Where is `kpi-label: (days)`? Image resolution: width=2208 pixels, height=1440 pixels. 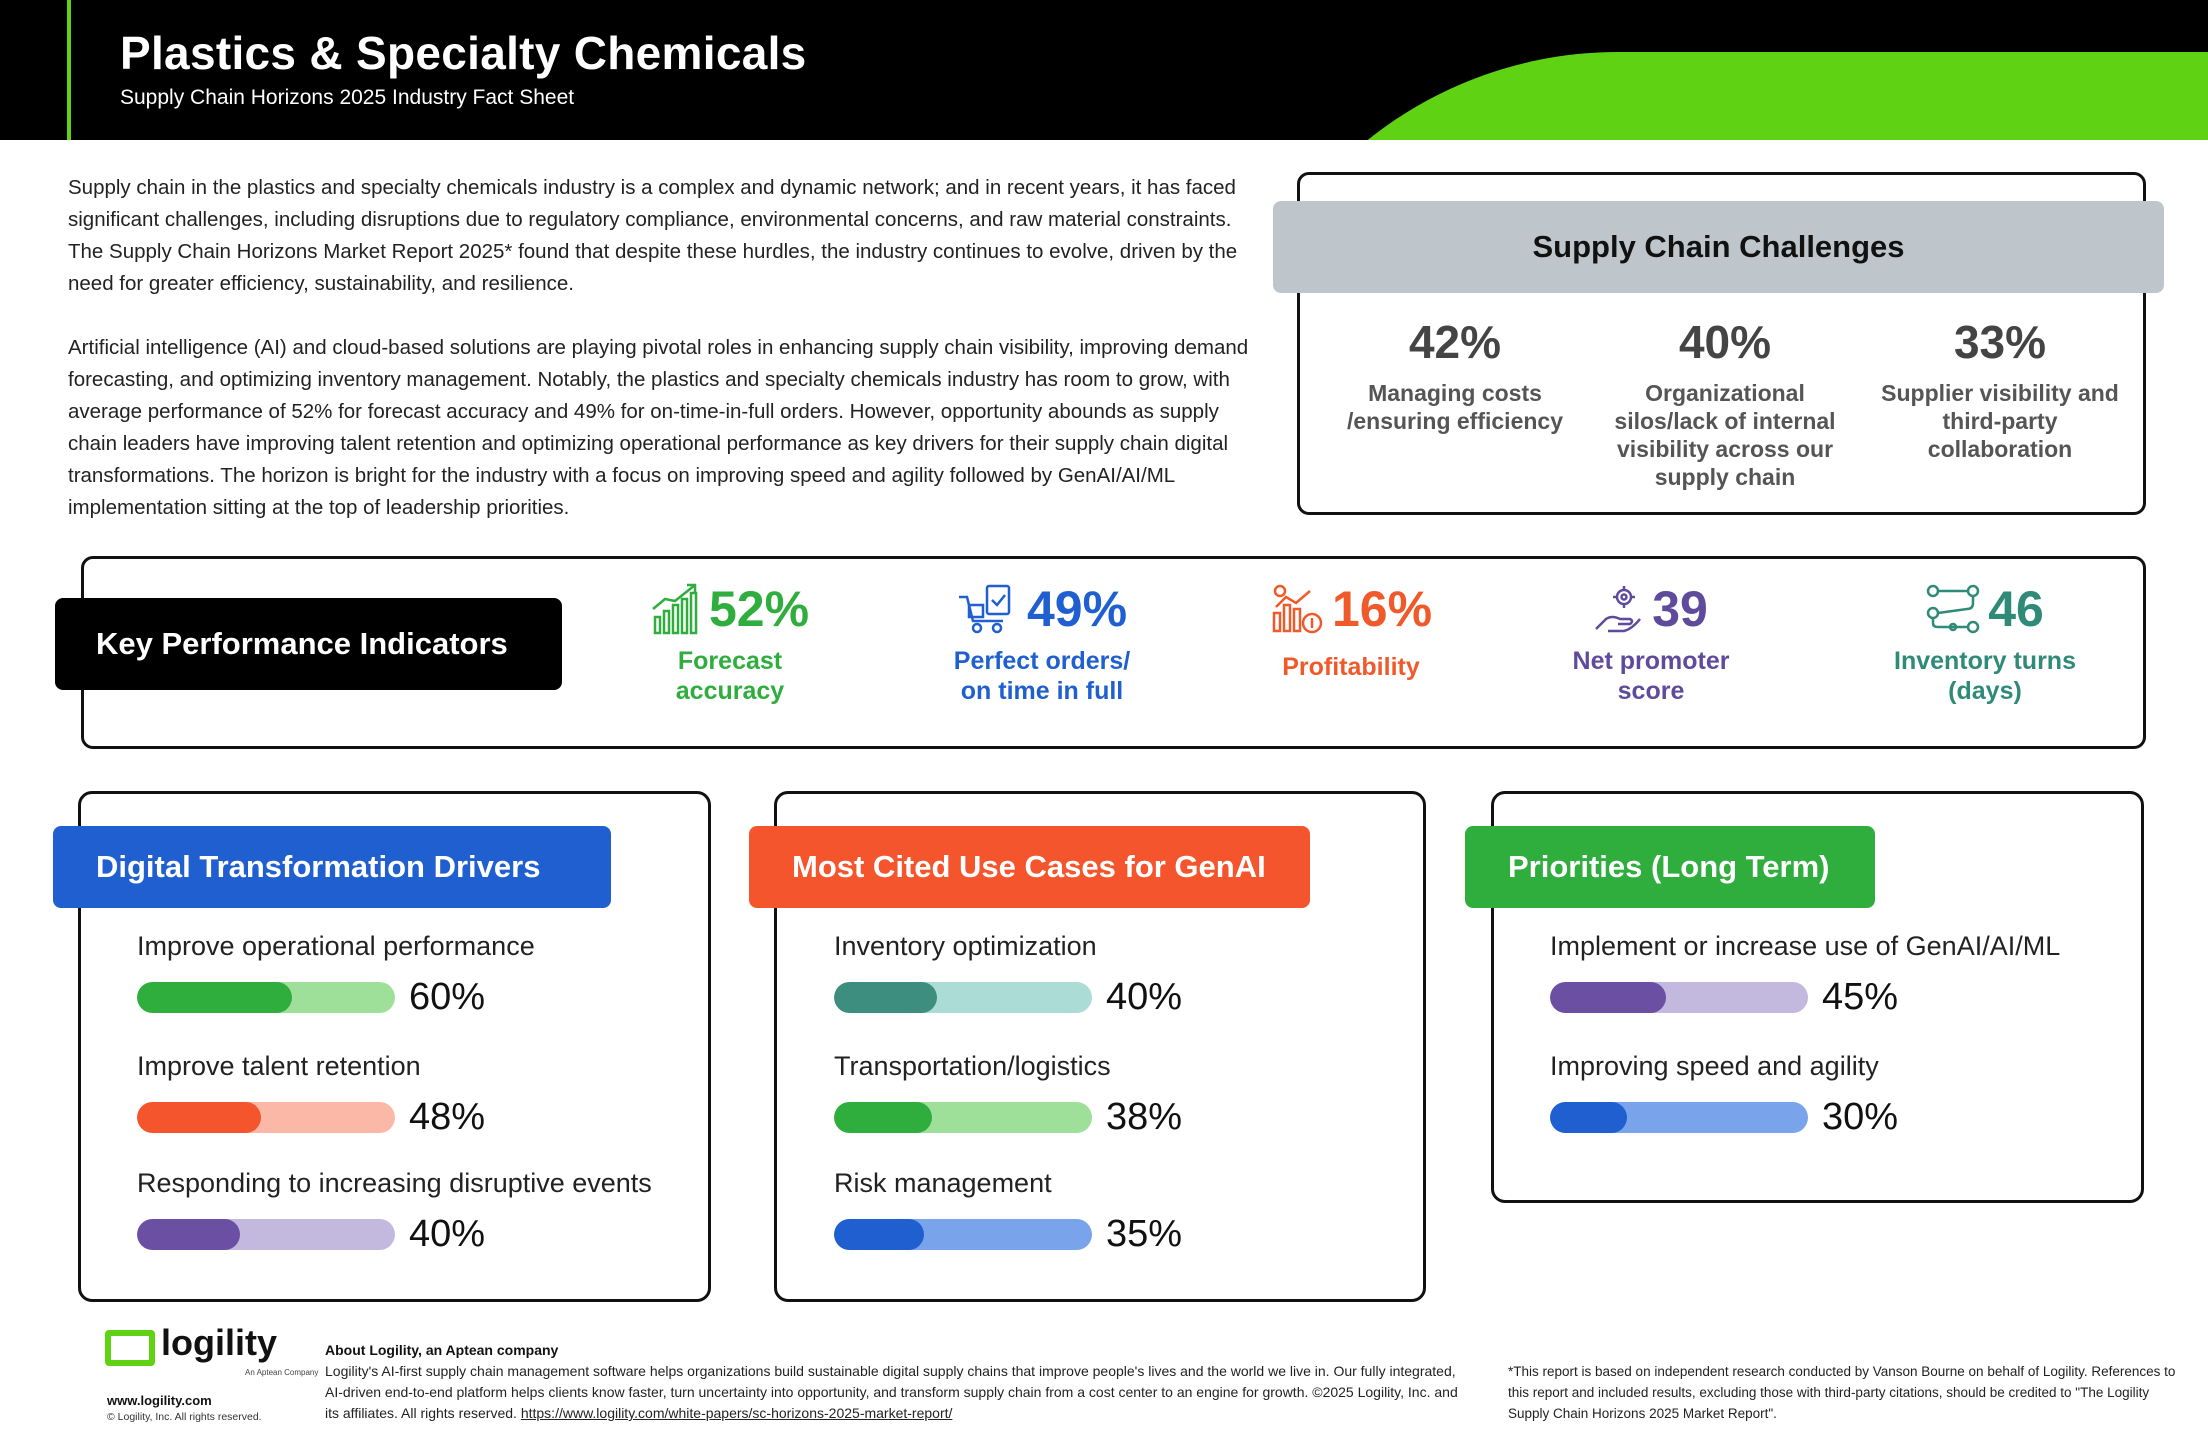 kpi-label: (days) is located at coordinates (1985, 691).